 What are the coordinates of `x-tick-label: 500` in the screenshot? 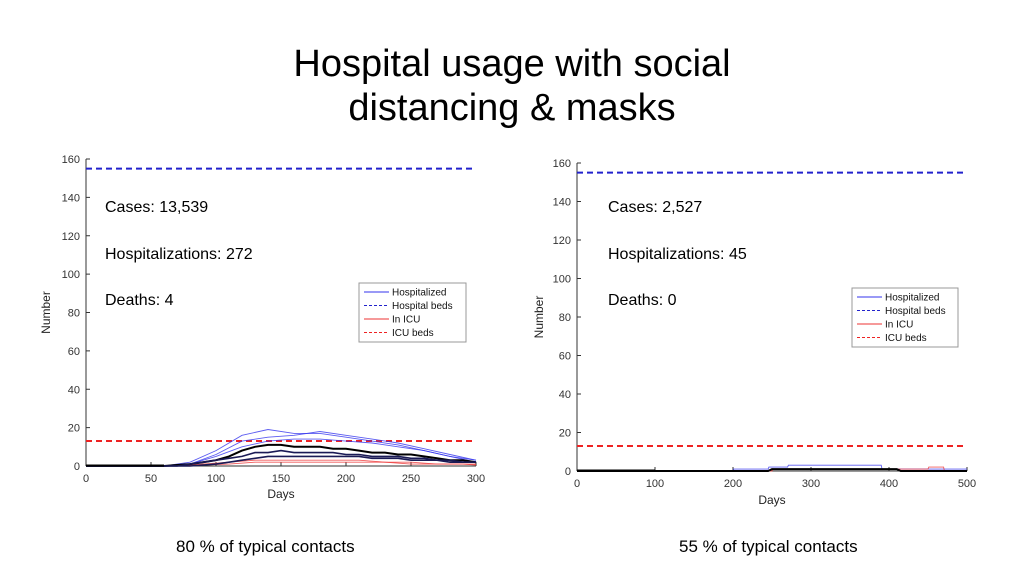 It's located at (967, 484).